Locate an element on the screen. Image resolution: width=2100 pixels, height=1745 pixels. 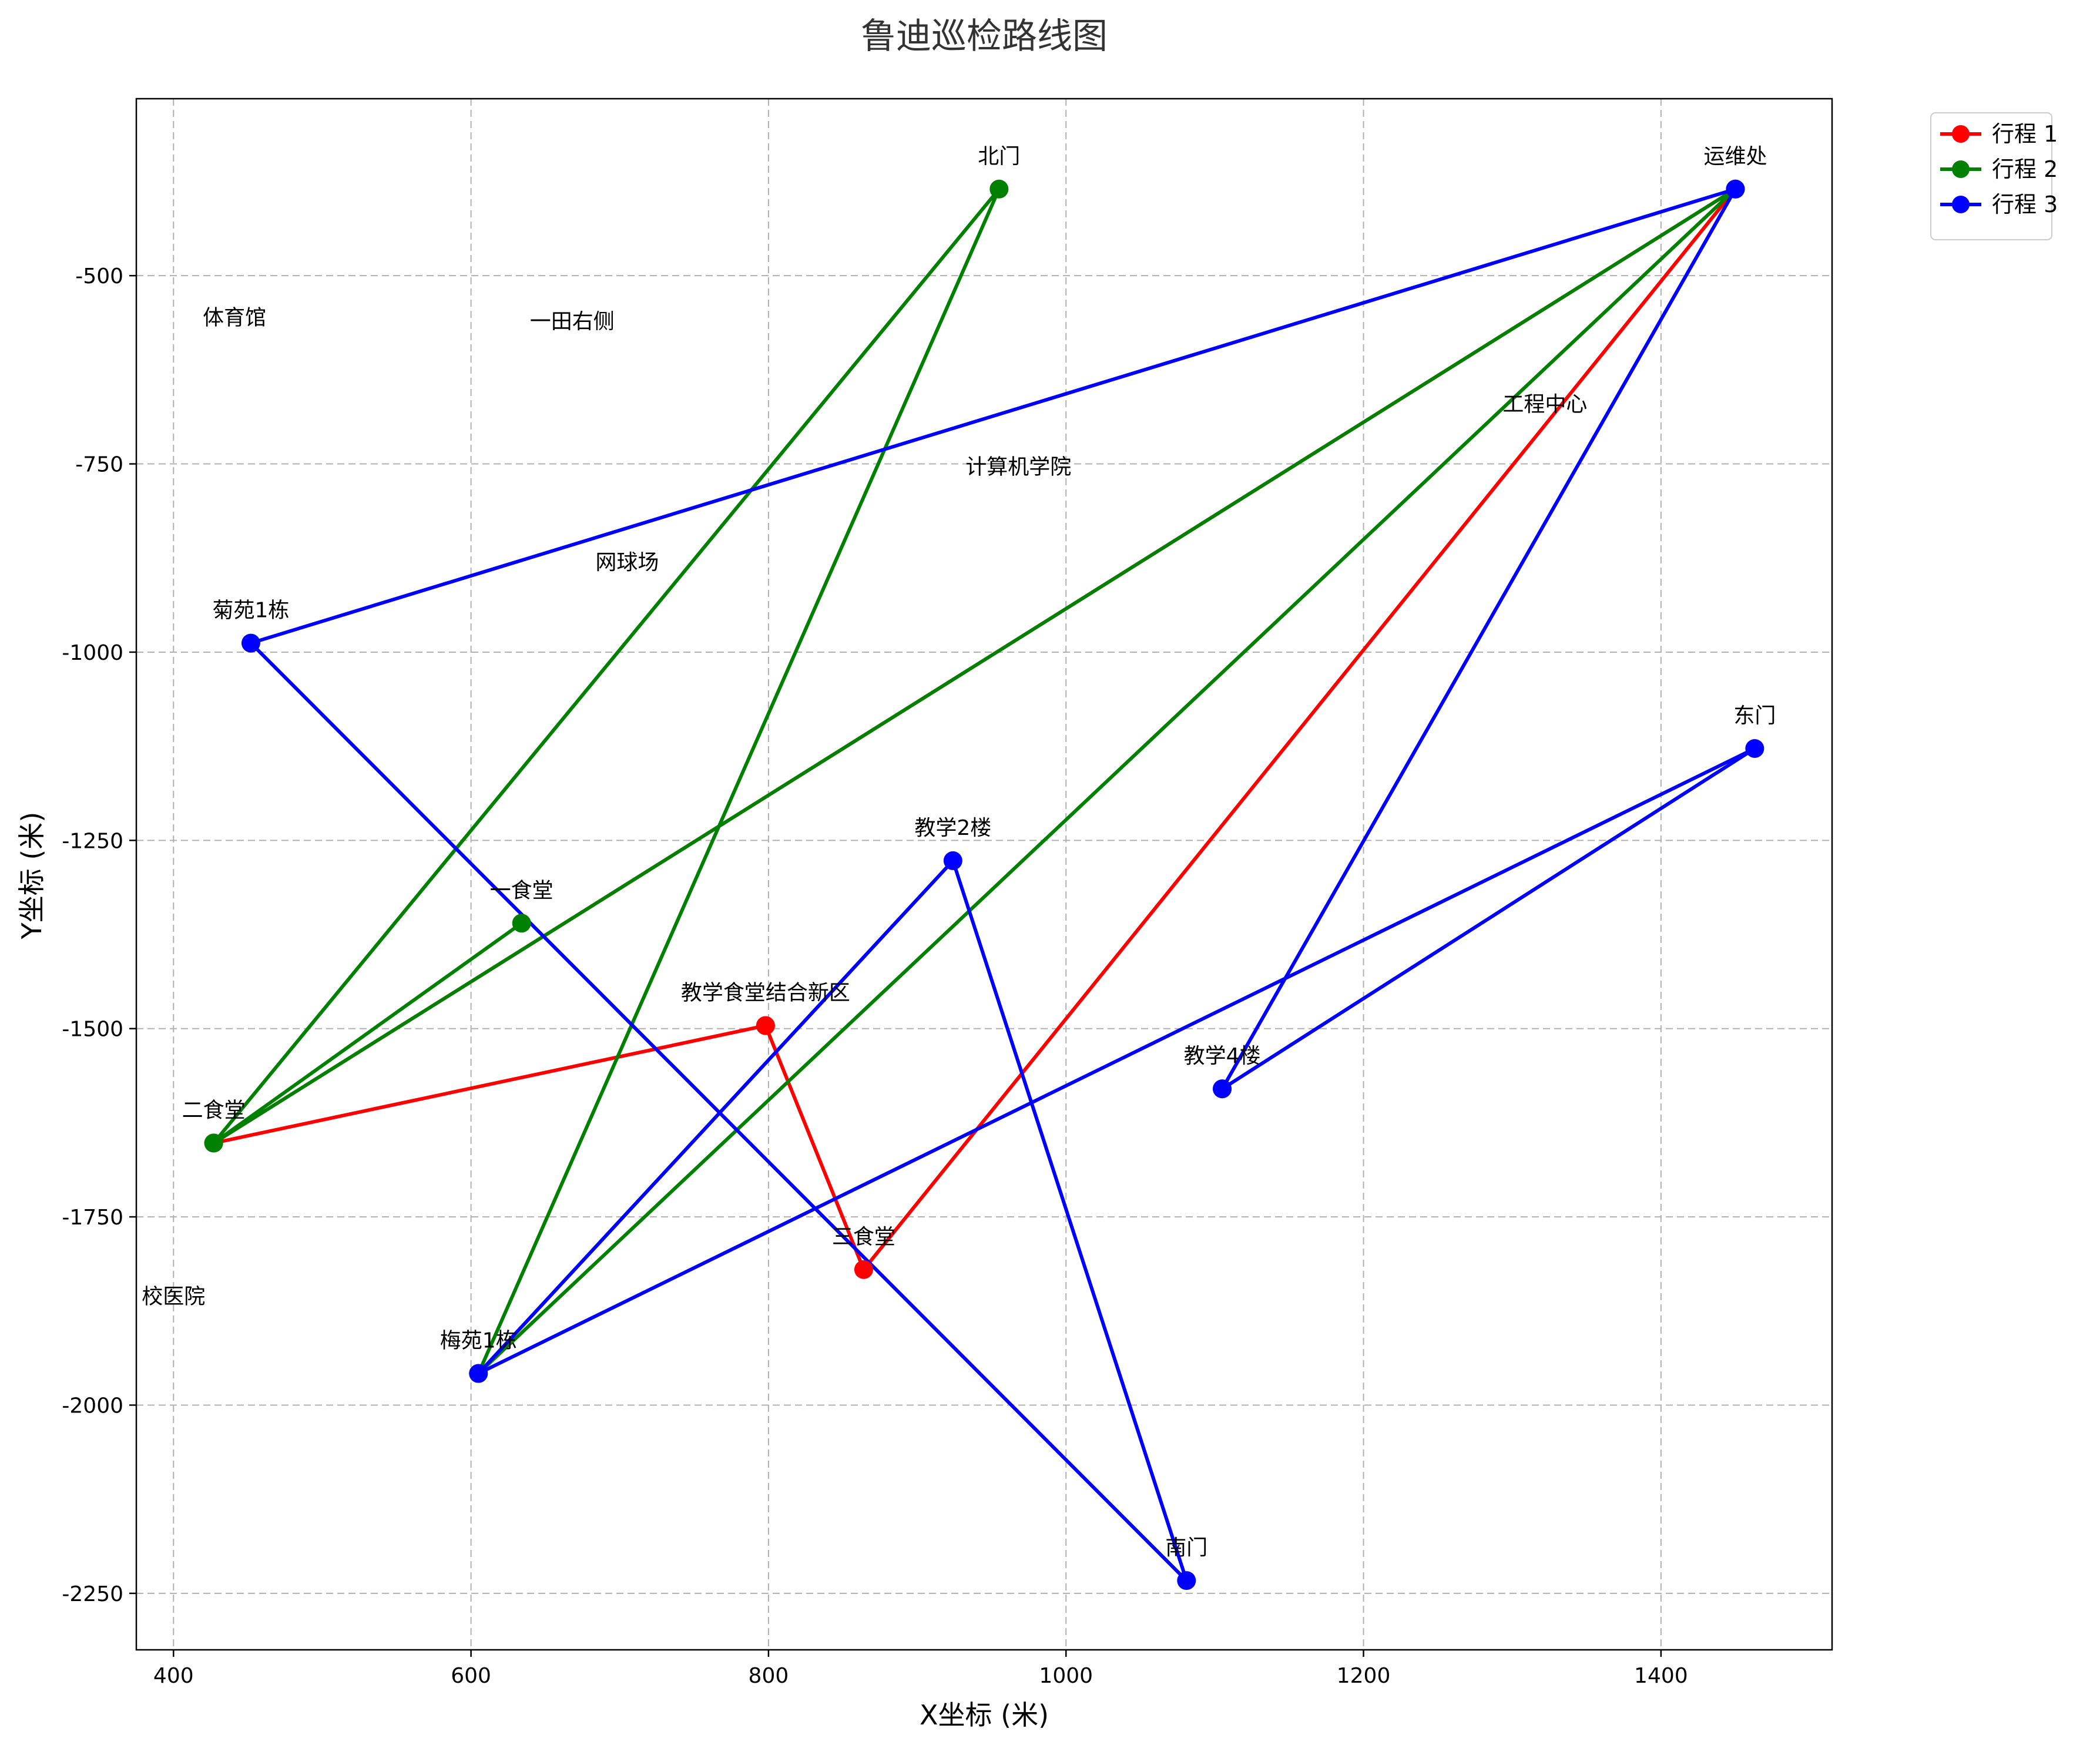
x-axis-label: X坐标 (米) is located at coordinates (984, 1715).